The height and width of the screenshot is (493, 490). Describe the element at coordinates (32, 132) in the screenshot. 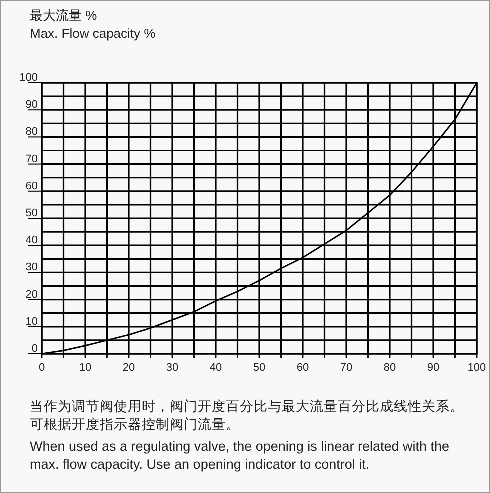

I see `y-tick-label: 80` at that location.